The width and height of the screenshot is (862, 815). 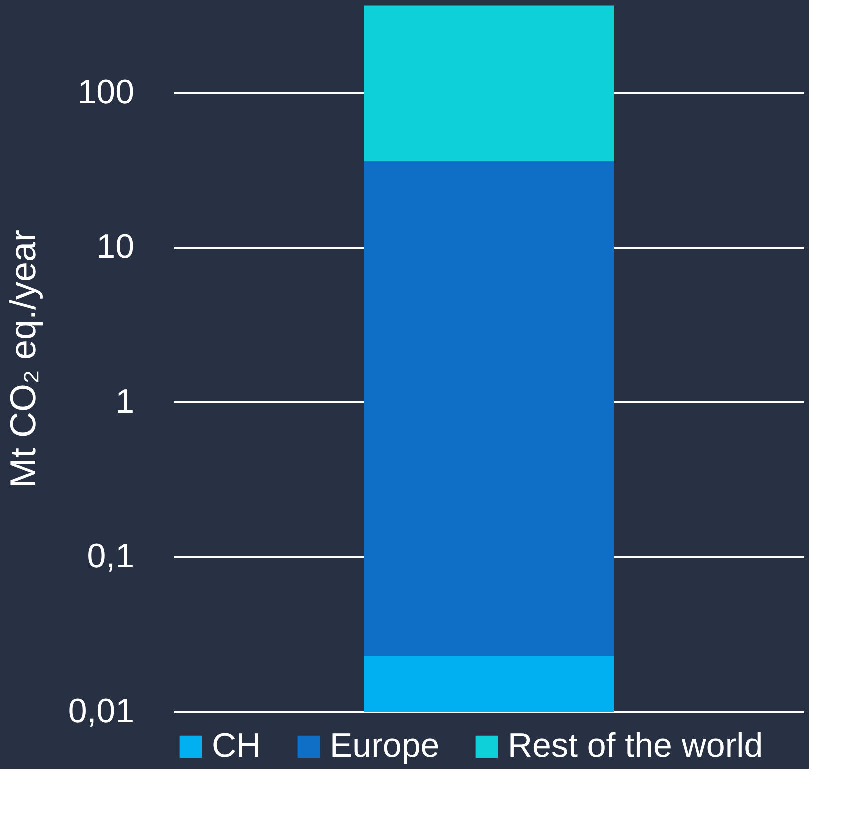 What do you see at coordinates (636, 746) in the screenshot?
I see `legend-label: Rest of the world` at bounding box center [636, 746].